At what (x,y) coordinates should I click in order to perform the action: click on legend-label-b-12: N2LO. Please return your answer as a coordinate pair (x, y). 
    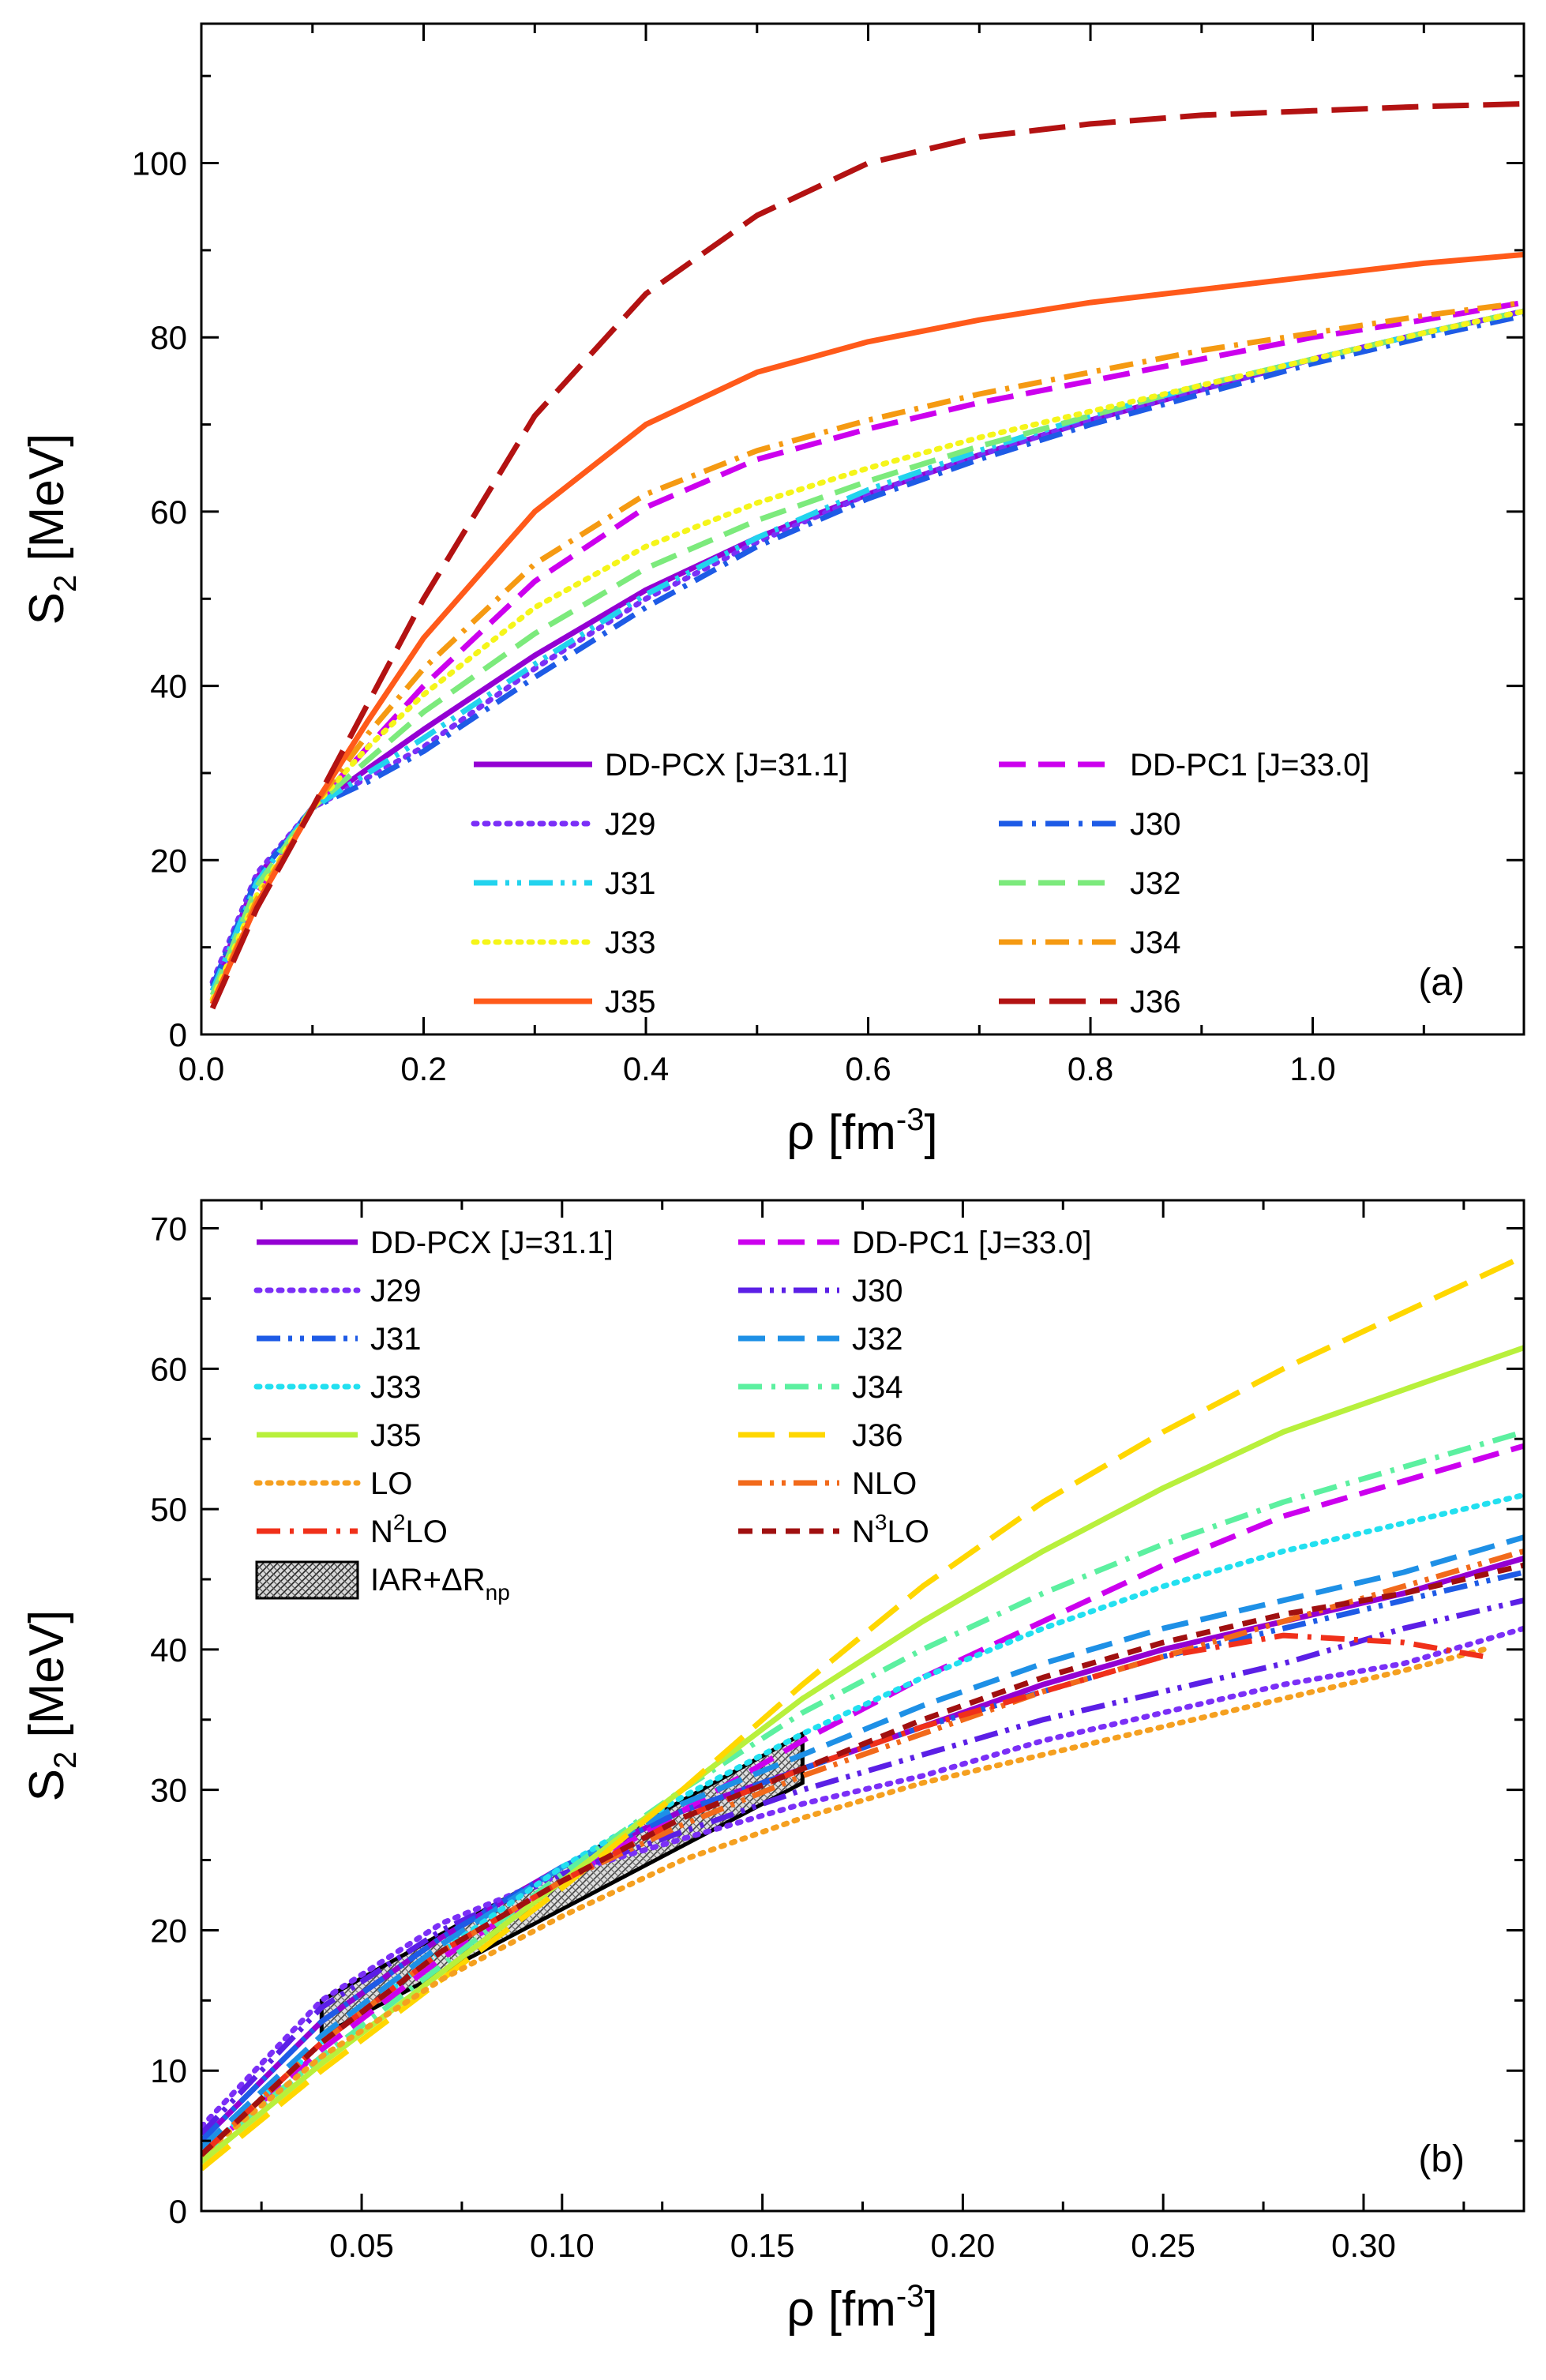
    Looking at the image, I should click on (409, 1529).